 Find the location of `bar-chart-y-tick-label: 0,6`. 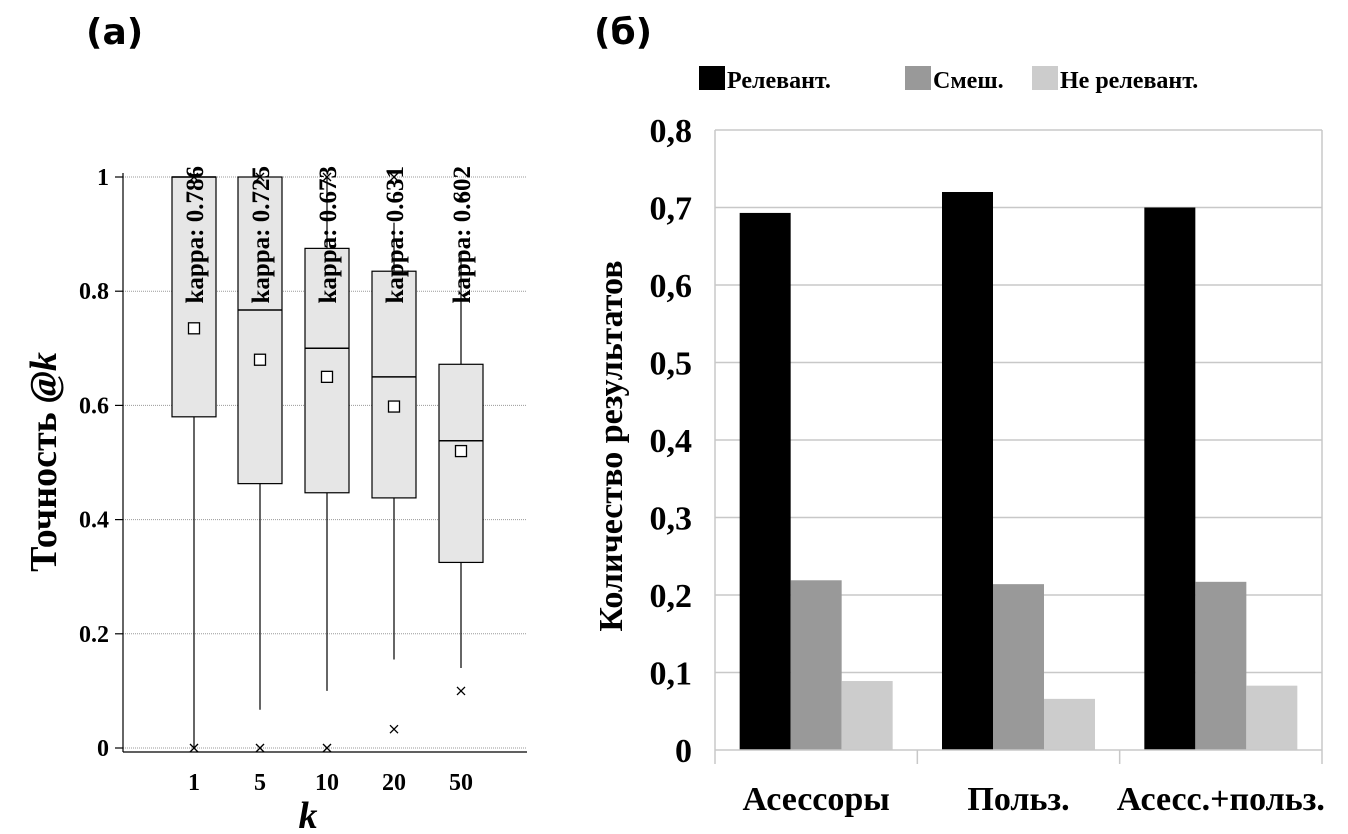

bar-chart-y-tick-label: 0,6 is located at coordinates (671, 286).